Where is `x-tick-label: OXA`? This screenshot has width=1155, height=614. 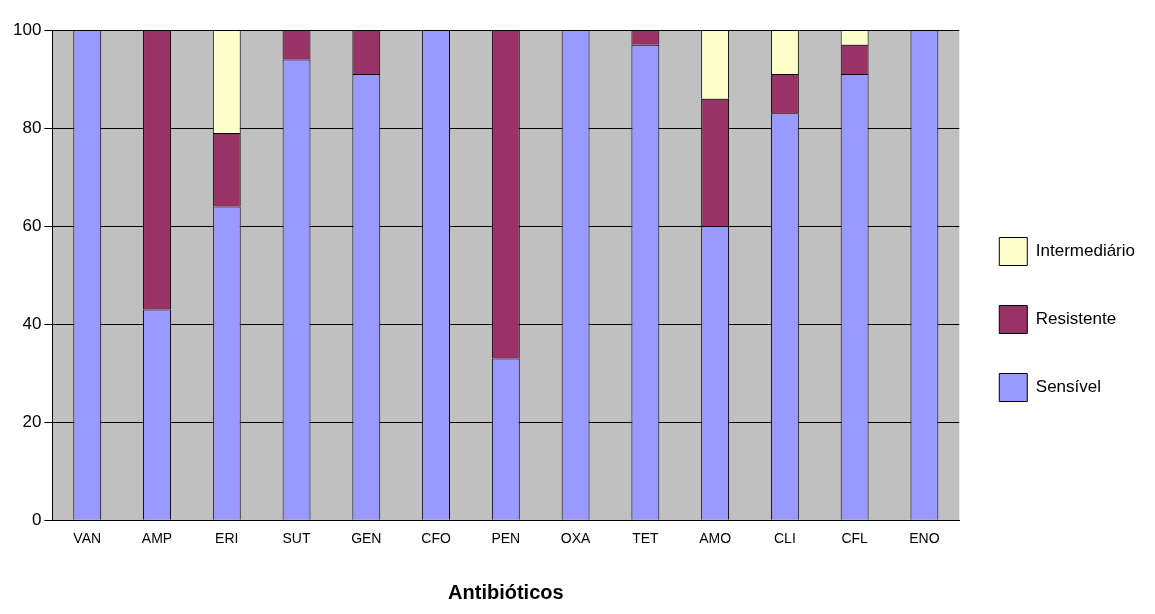 x-tick-label: OXA is located at coordinates (576, 538).